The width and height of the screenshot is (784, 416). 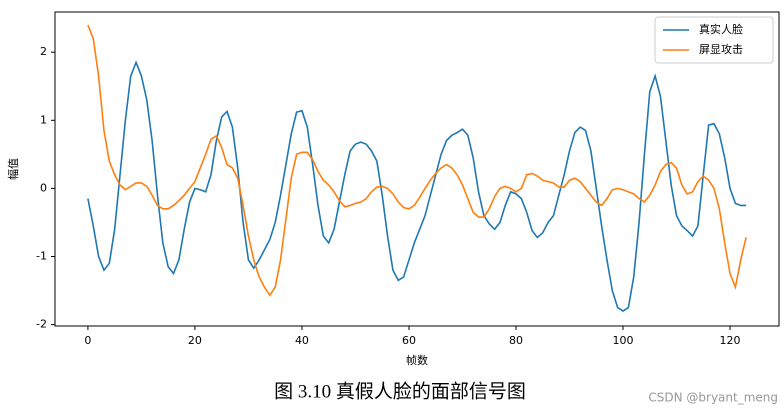 What do you see at coordinates (721, 29) in the screenshot?
I see `legend-label: 真实人脸` at bounding box center [721, 29].